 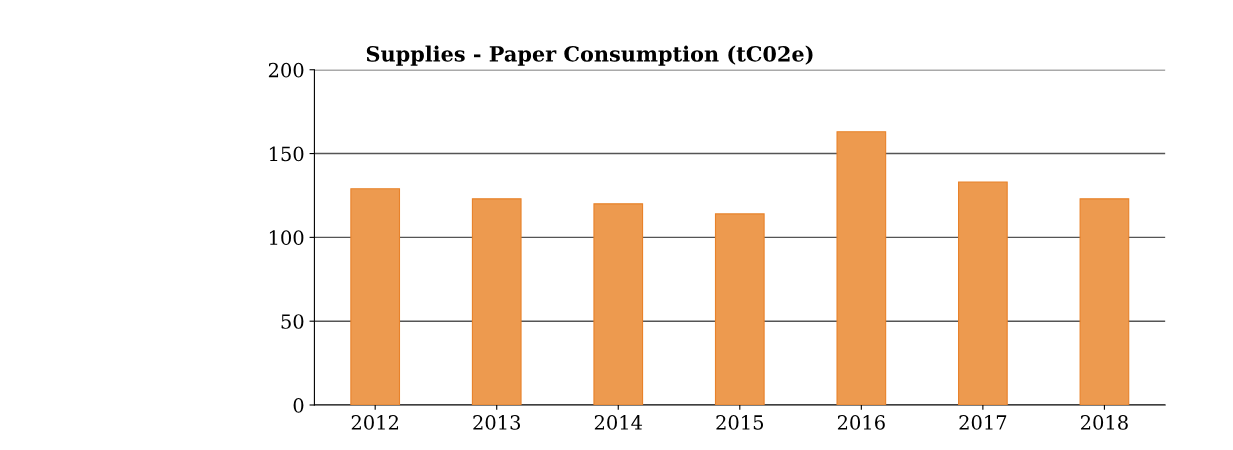 I want to click on y-tick-label: 200, so click(x=286, y=70).